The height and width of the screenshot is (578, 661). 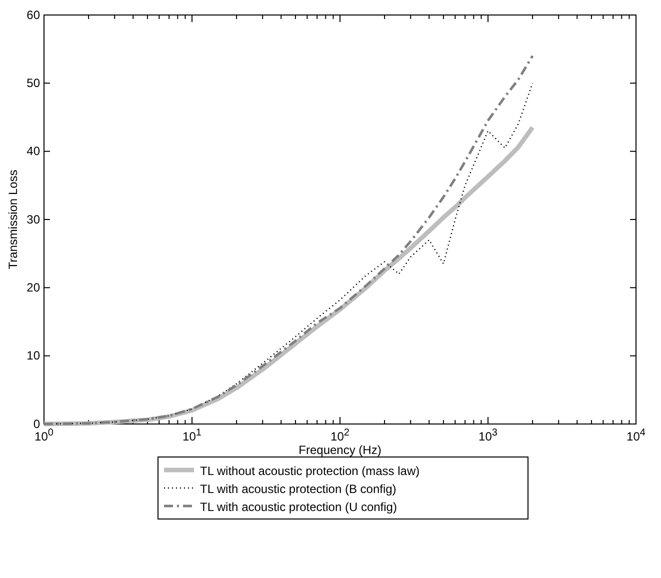 What do you see at coordinates (33, 83) in the screenshot?
I see `y-tick-label: 50` at bounding box center [33, 83].